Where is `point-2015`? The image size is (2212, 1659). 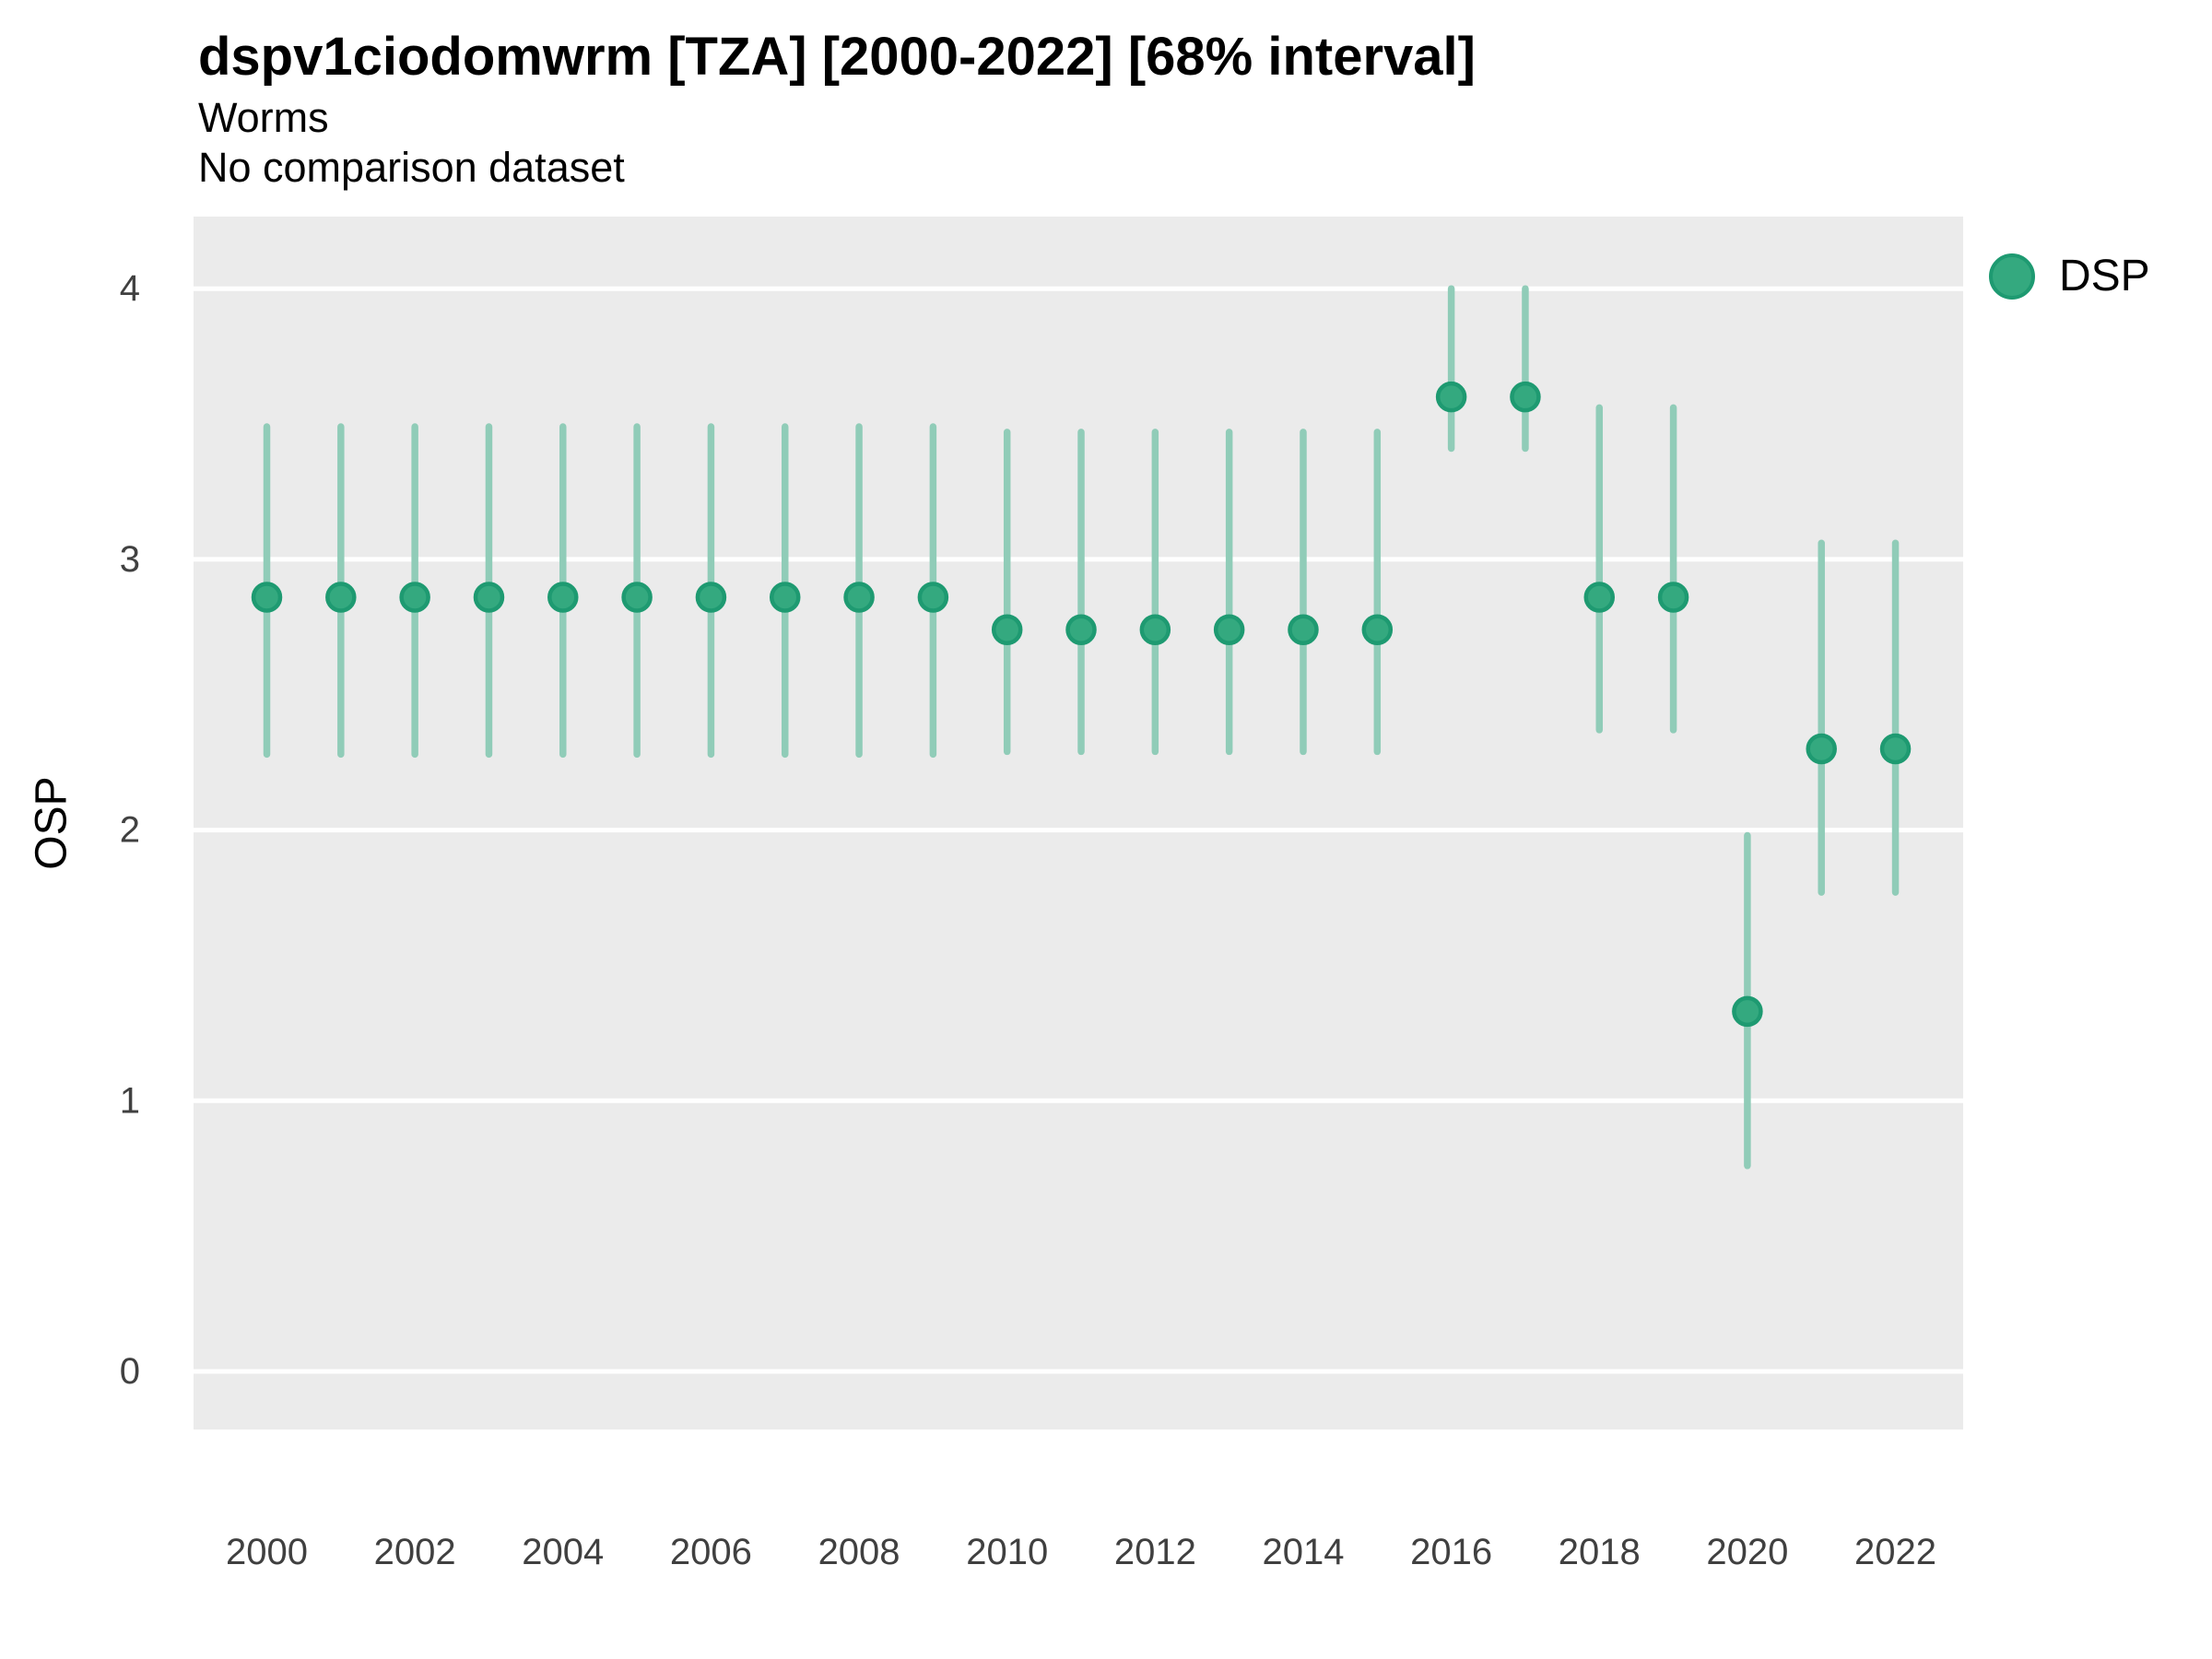 point-2015 is located at coordinates (1377, 630).